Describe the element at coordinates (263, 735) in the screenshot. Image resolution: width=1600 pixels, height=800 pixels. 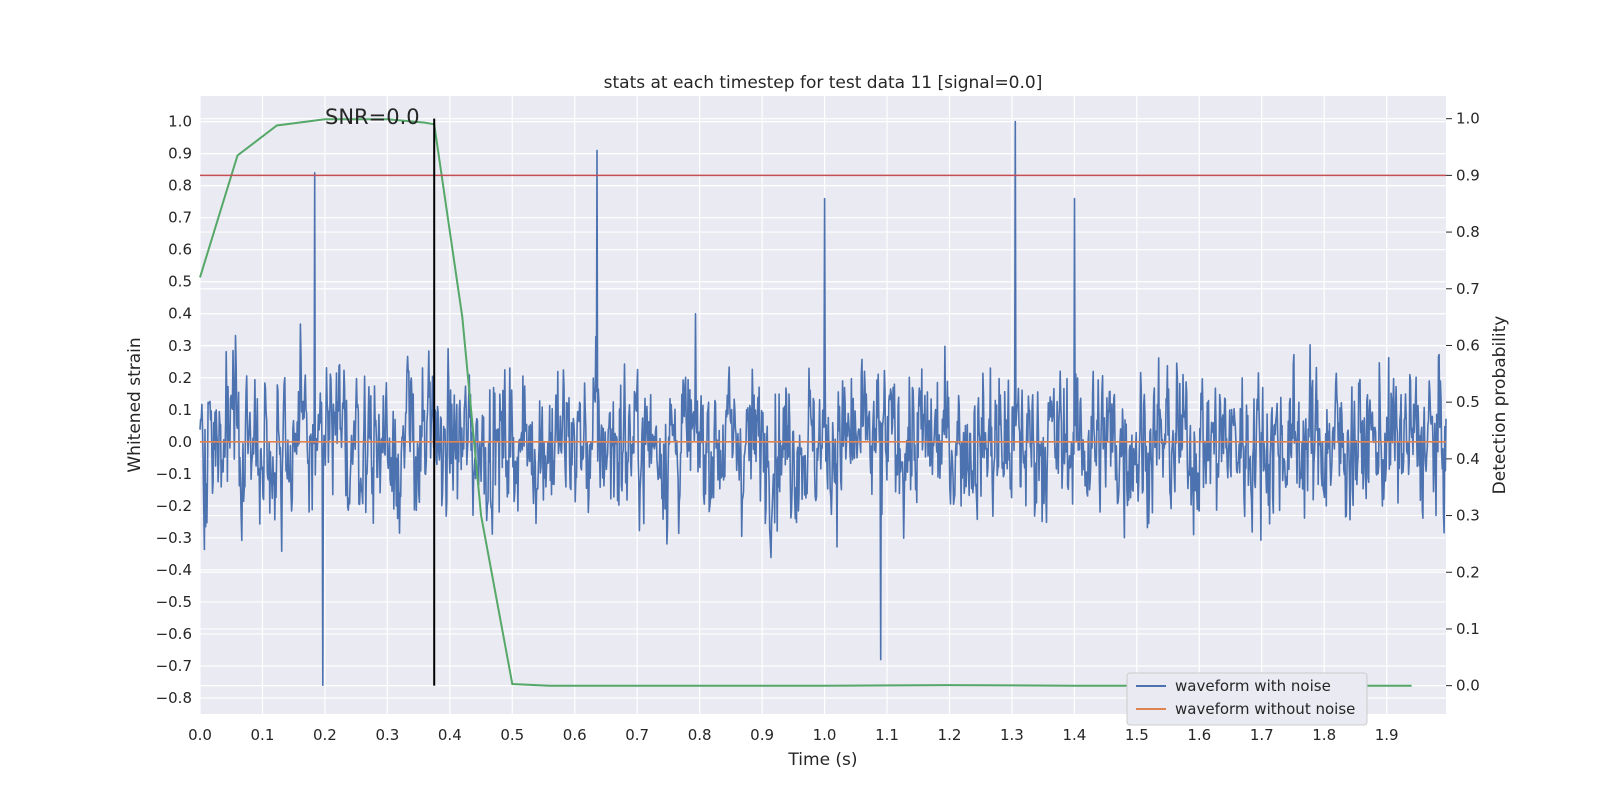
I see `x-tick-label: 0.1` at that location.